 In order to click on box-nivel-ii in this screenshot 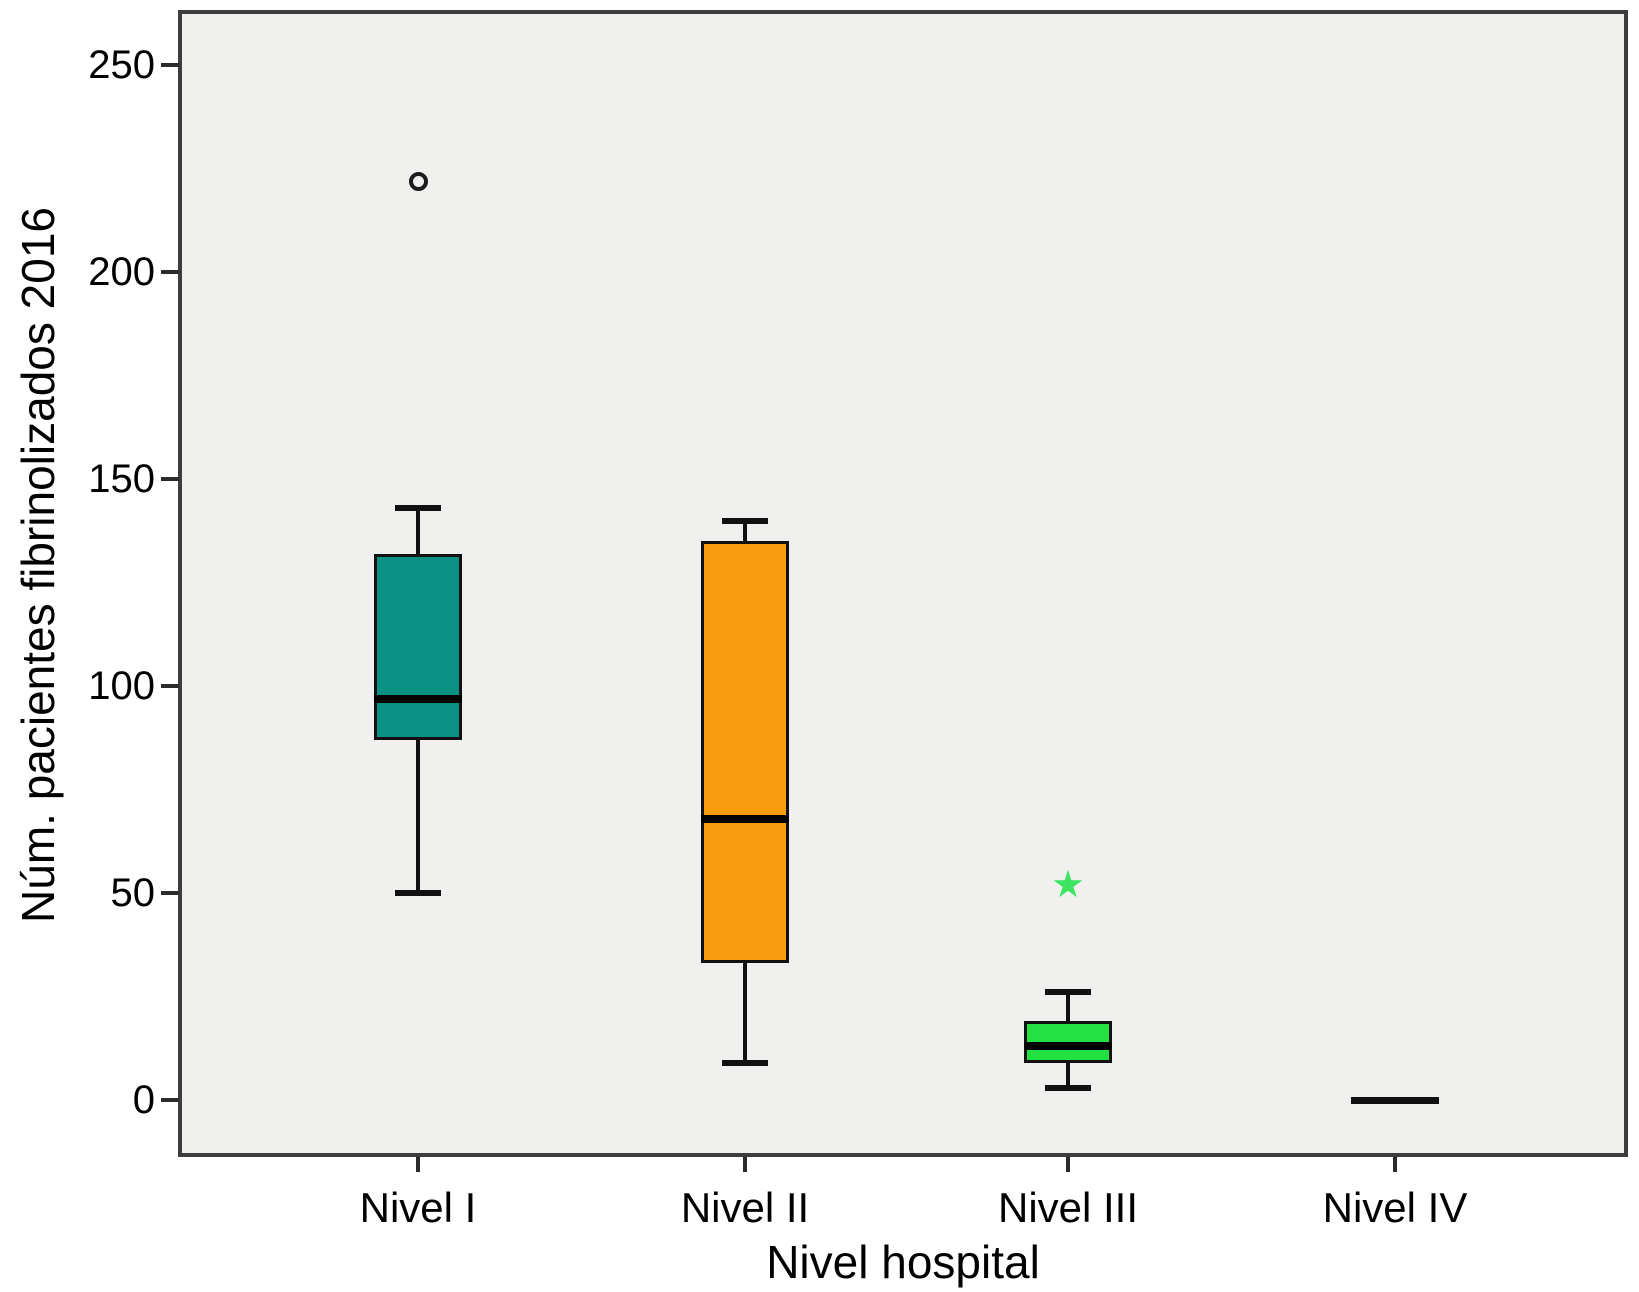, I will do `click(745, 752)`.